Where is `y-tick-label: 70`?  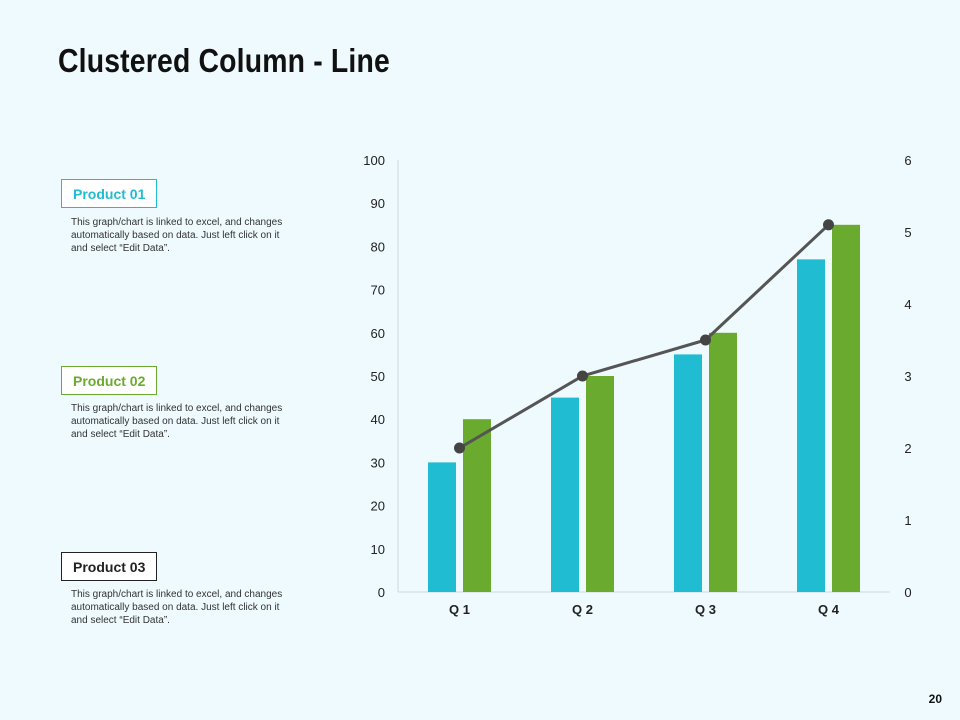
y-tick-label: 70 is located at coordinates (378, 290).